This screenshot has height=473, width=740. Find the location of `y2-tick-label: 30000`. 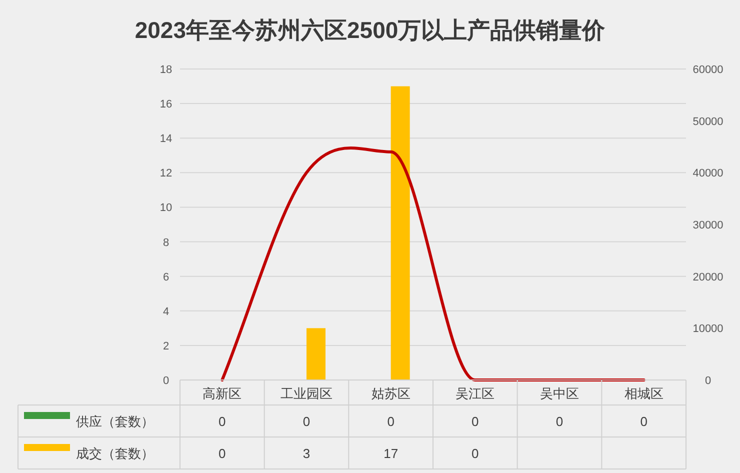

y2-tick-label: 30000 is located at coordinates (708, 226).